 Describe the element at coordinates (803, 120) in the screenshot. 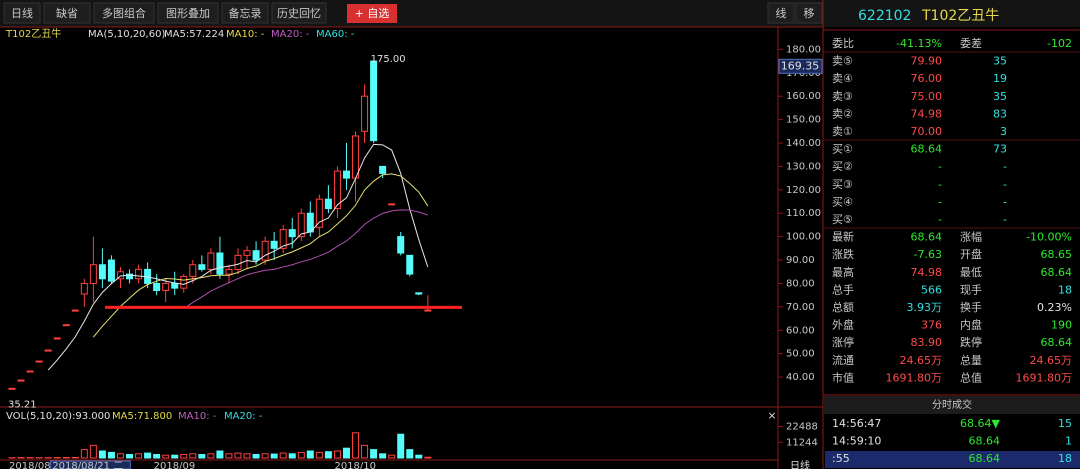

I see `y-tick-label: 150.00` at that location.